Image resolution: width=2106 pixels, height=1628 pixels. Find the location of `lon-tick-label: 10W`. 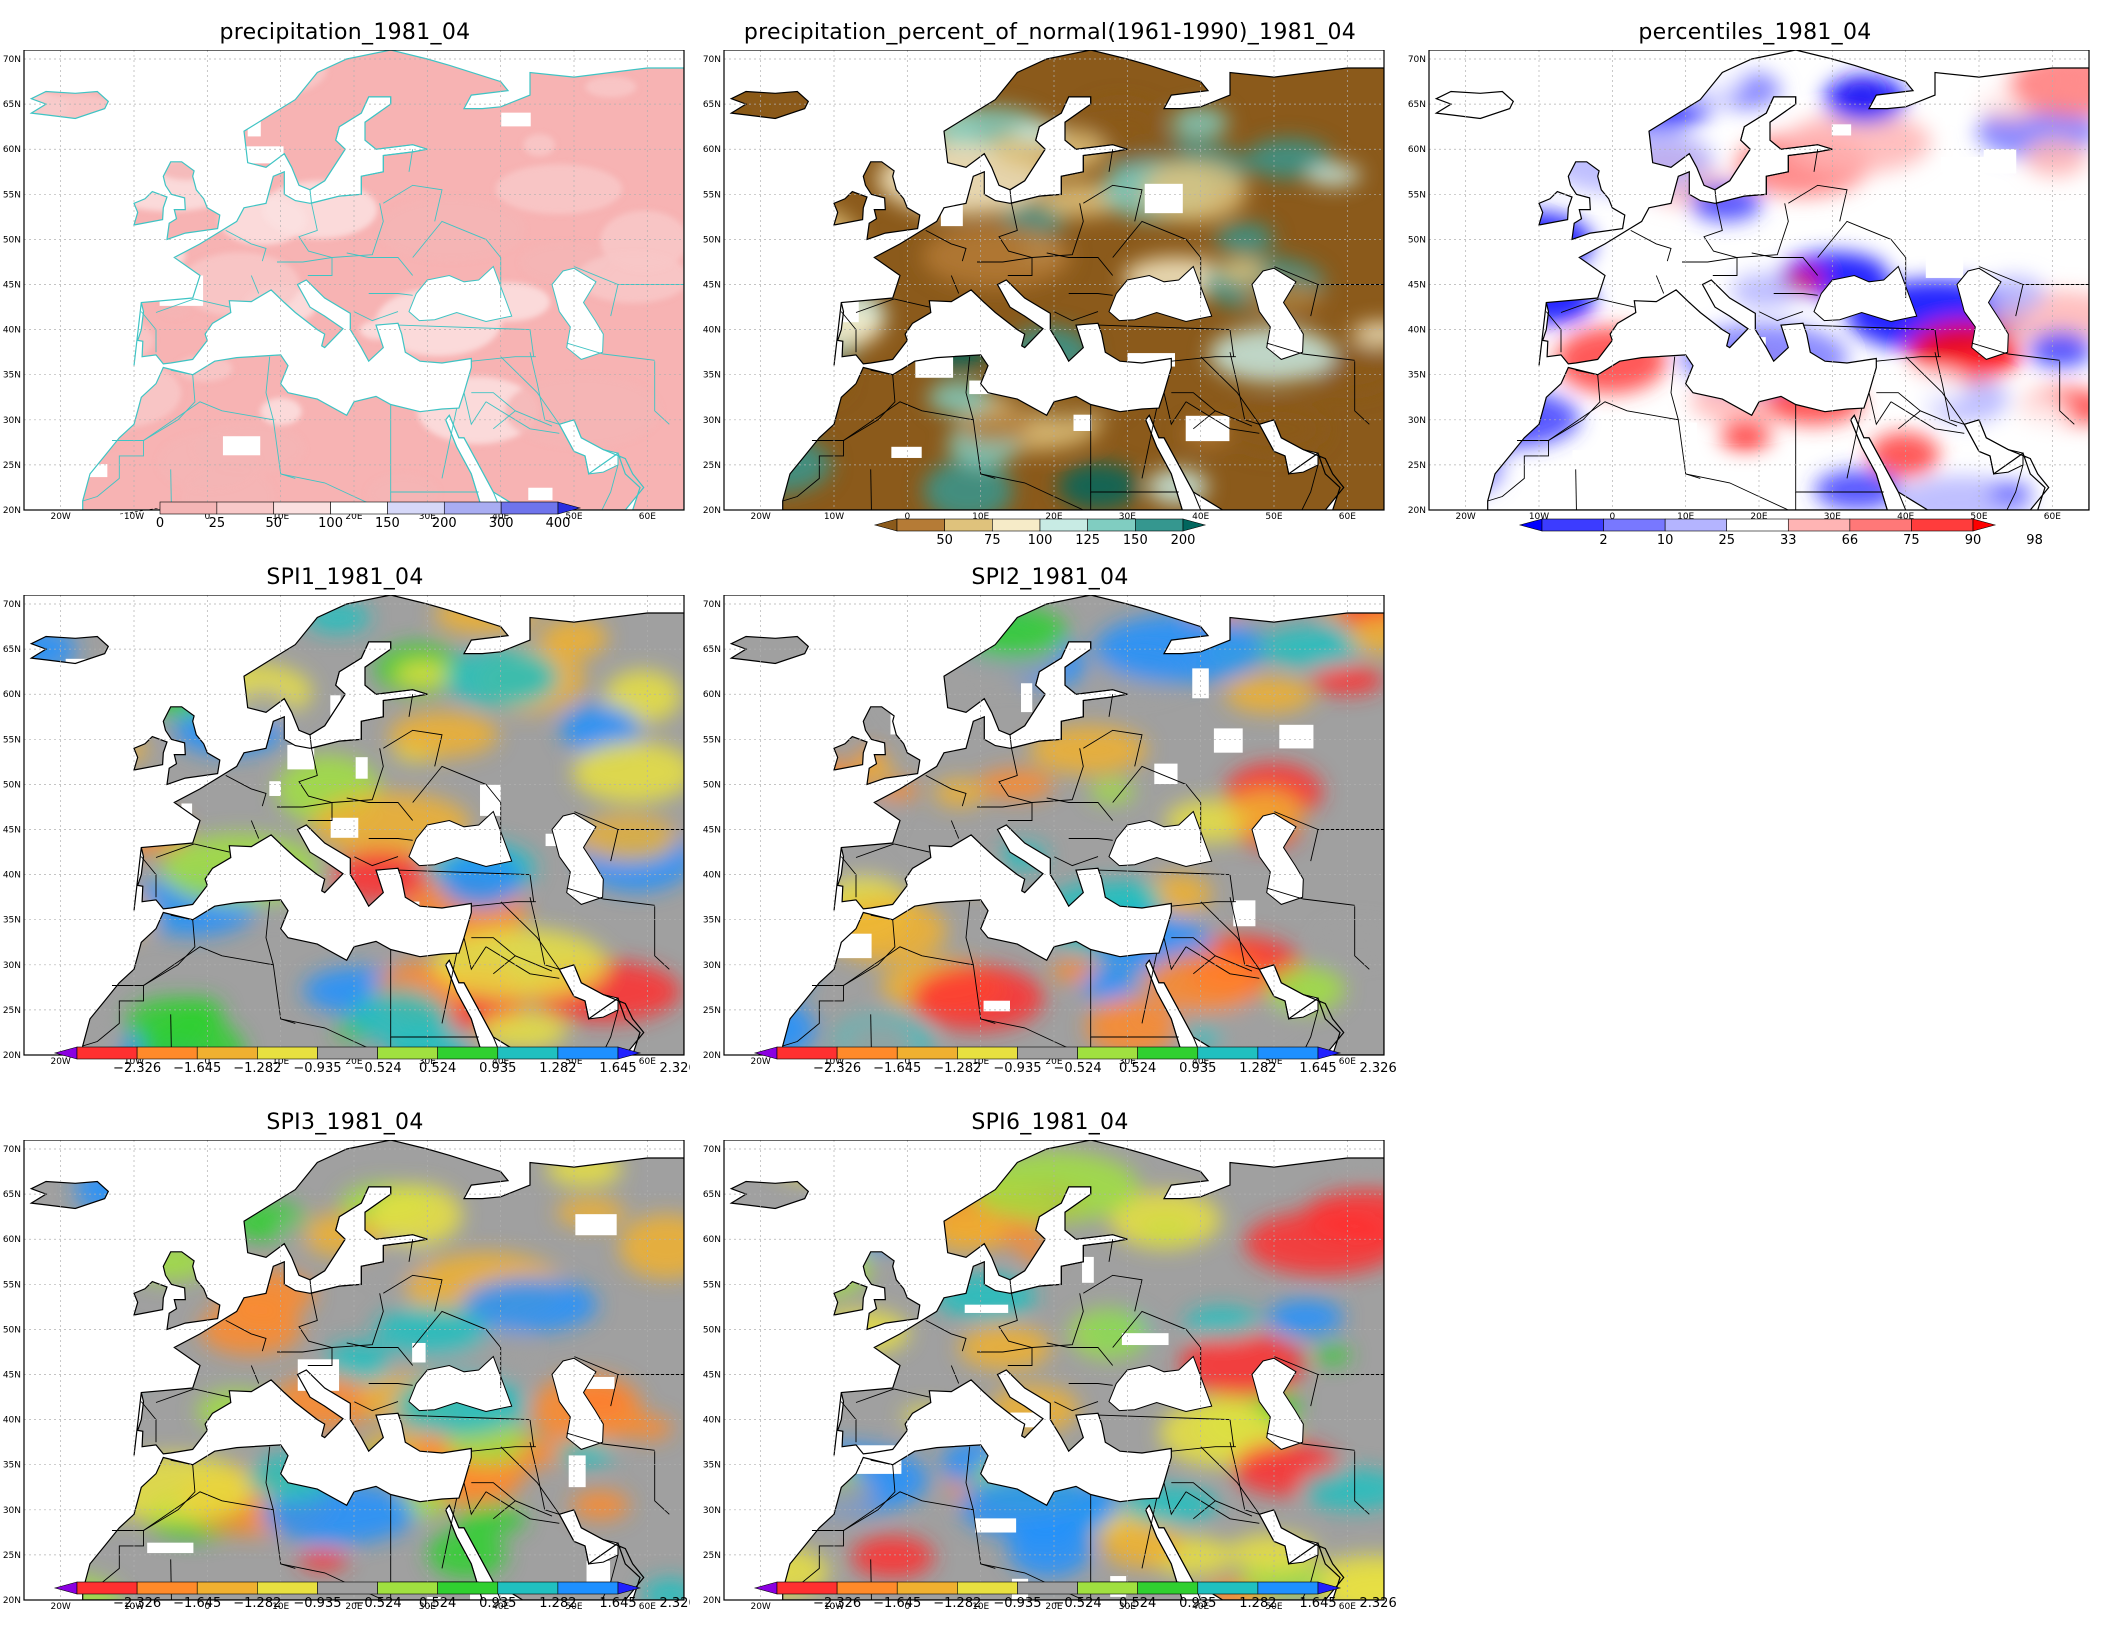

lon-tick-label: 10W is located at coordinates (134, 1061).